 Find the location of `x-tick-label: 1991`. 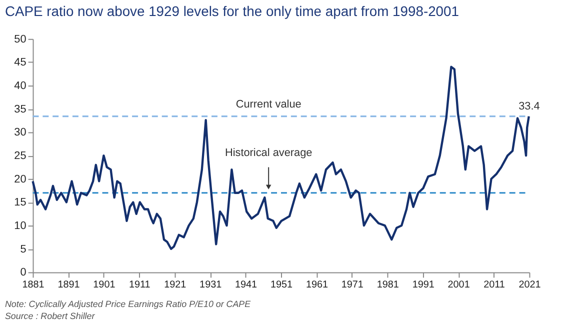

x-tick-label: 1991 is located at coordinates (423, 285).